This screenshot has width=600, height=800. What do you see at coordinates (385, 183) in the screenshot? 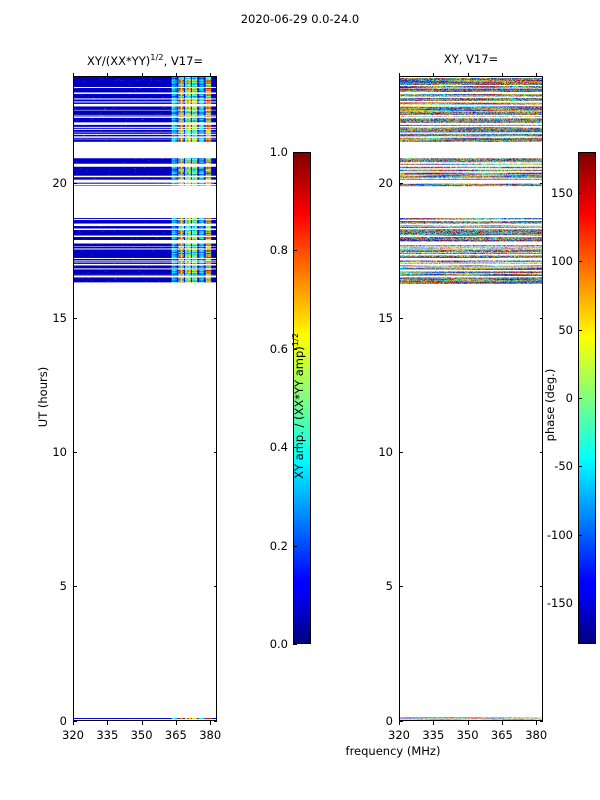
I see `right-yticklabel-20: 20` at bounding box center [385, 183].